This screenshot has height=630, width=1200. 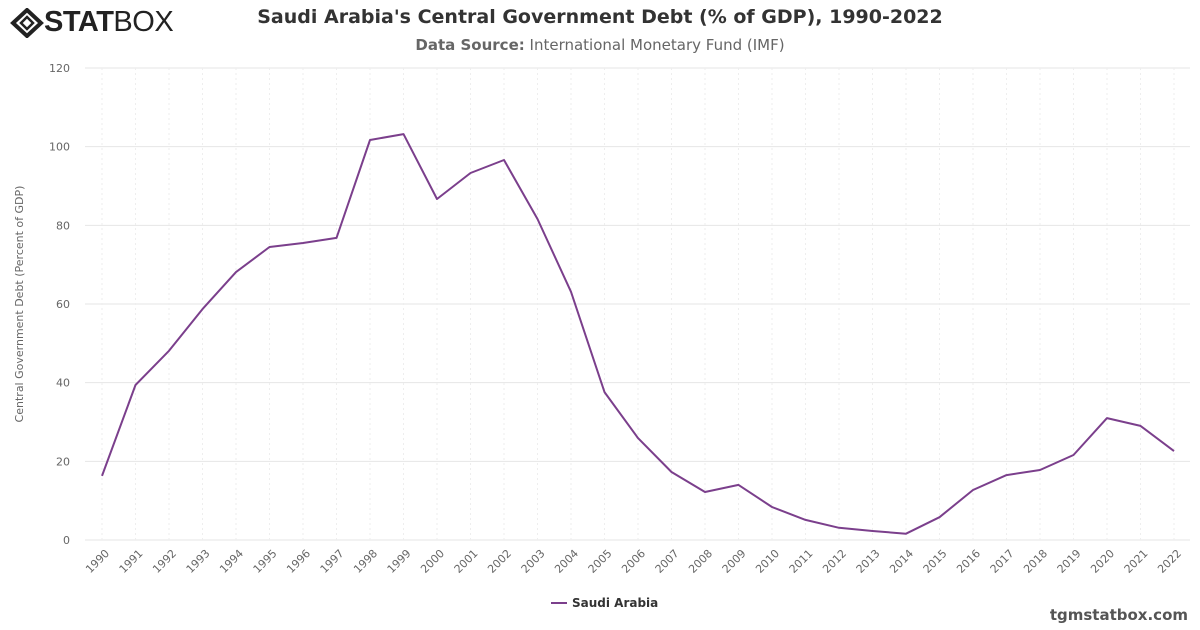 I want to click on y-tick-label: 80, so click(x=63, y=225).